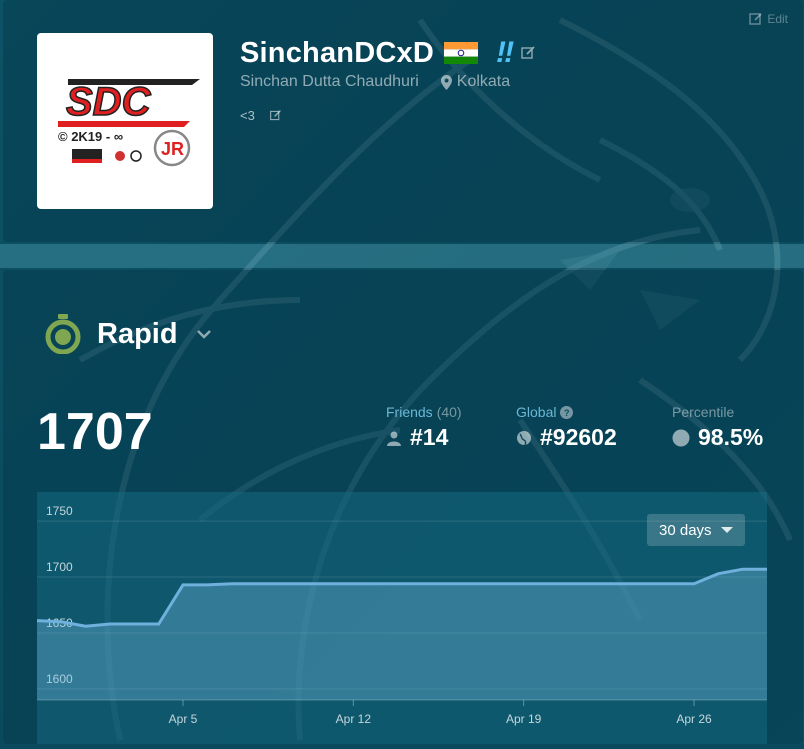 The image size is (804, 749). What do you see at coordinates (524, 719) in the screenshot?
I see `x-tick-label: Apr 19` at bounding box center [524, 719].